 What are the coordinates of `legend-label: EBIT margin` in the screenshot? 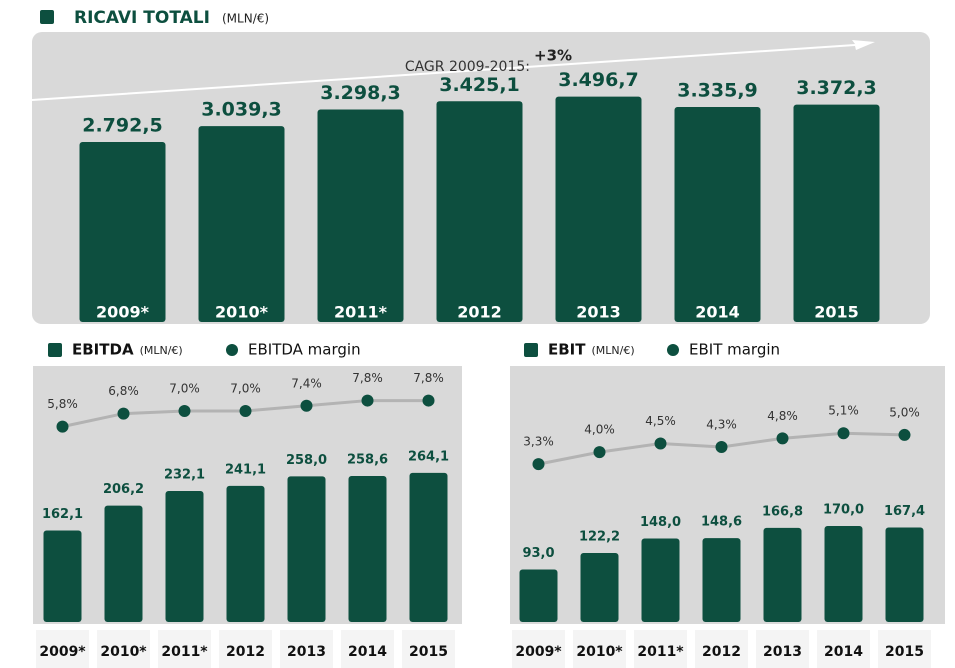 It's located at (734, 350).